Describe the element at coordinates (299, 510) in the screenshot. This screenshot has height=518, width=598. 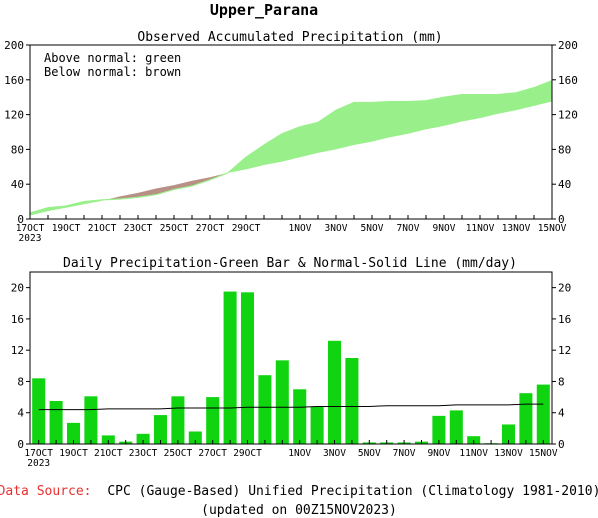
I see `updated-timestamp: (updated on 00Z15NOV2023)` at that location.